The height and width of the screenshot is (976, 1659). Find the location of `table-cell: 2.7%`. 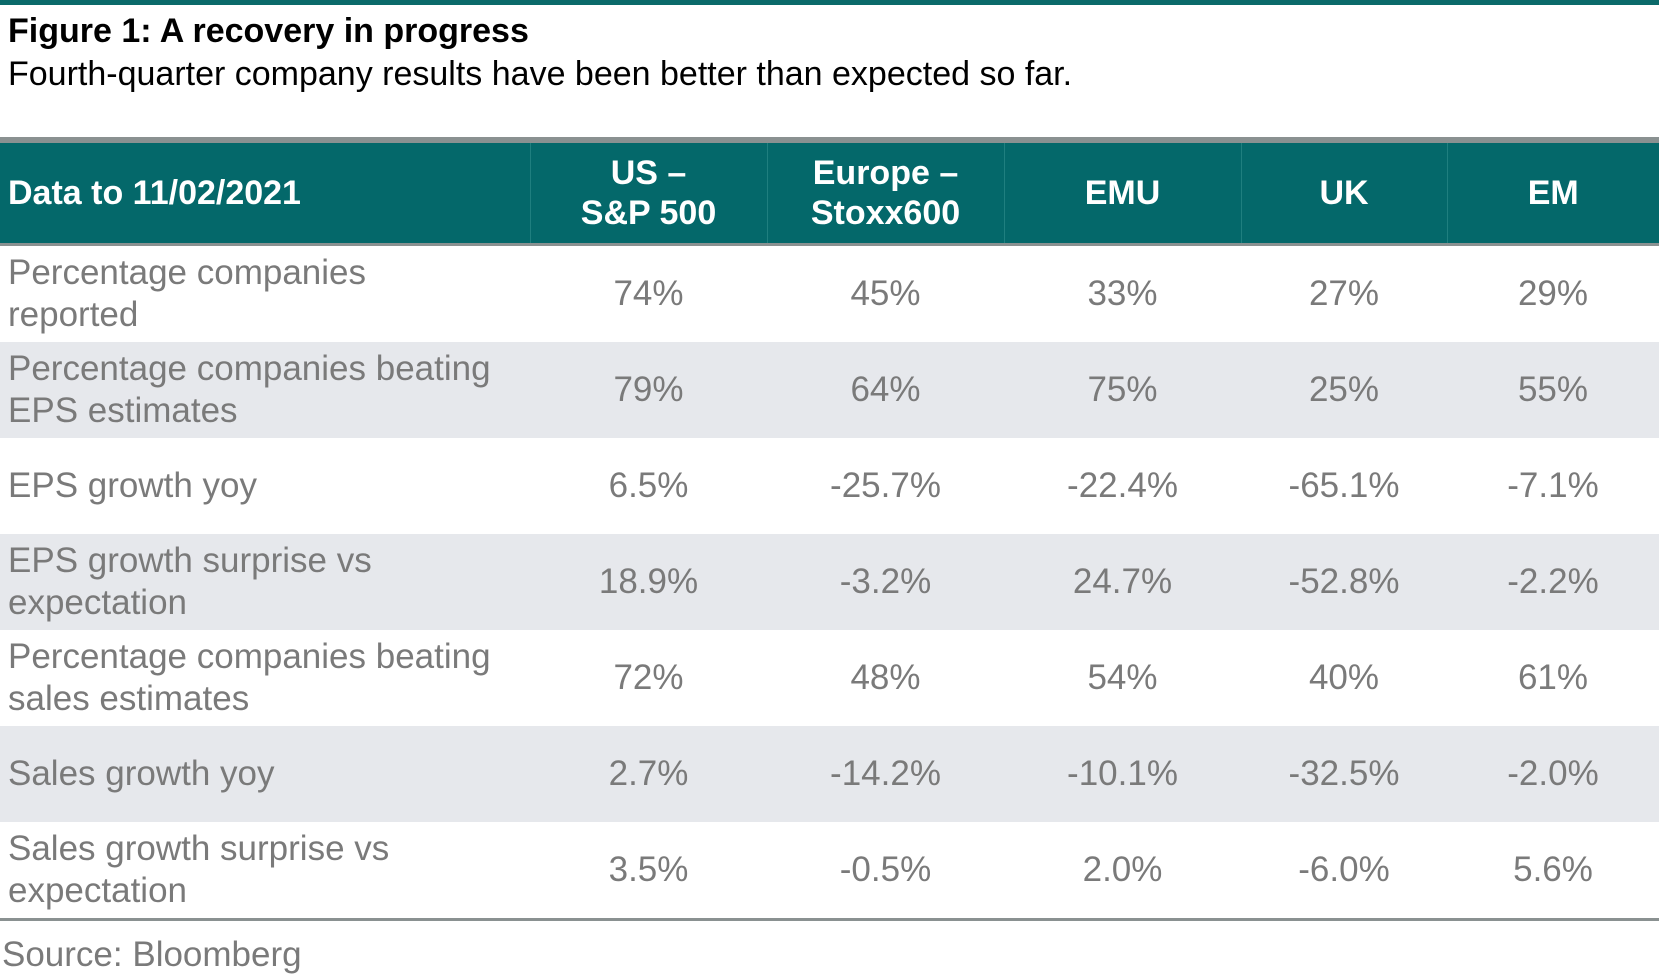

table-cell: 2.7% is located at coordinates (648, 774).